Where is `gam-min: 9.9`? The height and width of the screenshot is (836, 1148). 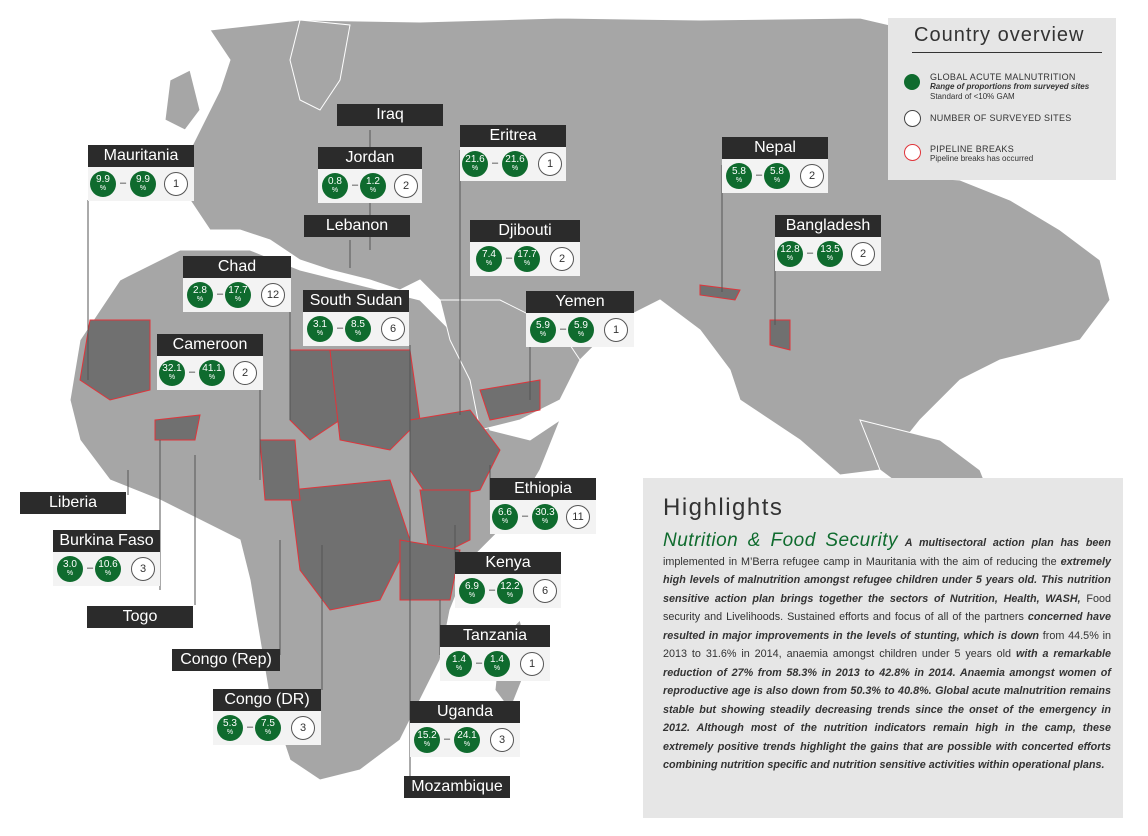
gam-min: 9.9 is located at coordinates (103, 179).